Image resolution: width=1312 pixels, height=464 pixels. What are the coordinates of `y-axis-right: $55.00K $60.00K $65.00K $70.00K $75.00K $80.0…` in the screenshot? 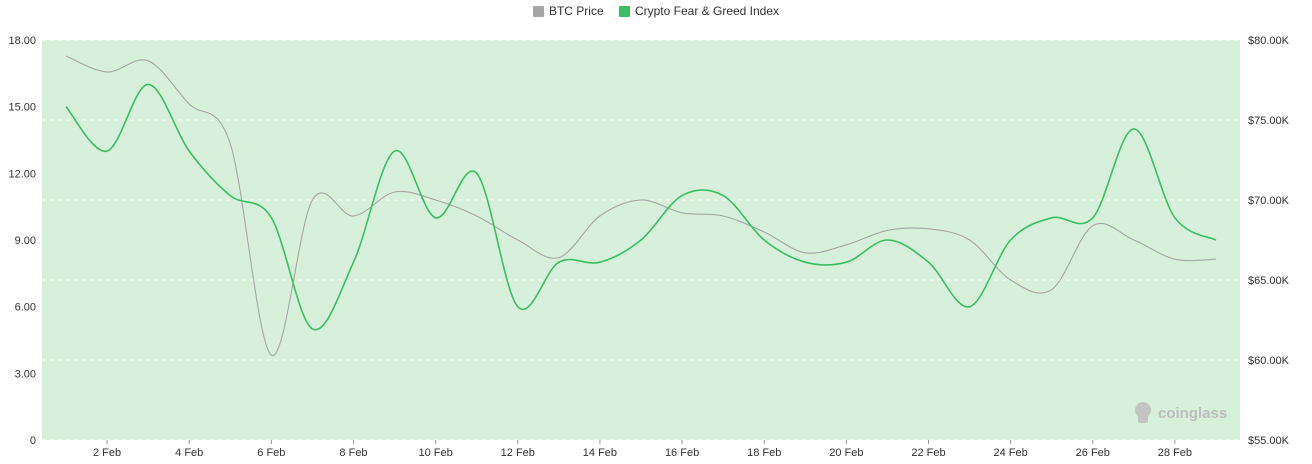 It's located at (1269, 241).